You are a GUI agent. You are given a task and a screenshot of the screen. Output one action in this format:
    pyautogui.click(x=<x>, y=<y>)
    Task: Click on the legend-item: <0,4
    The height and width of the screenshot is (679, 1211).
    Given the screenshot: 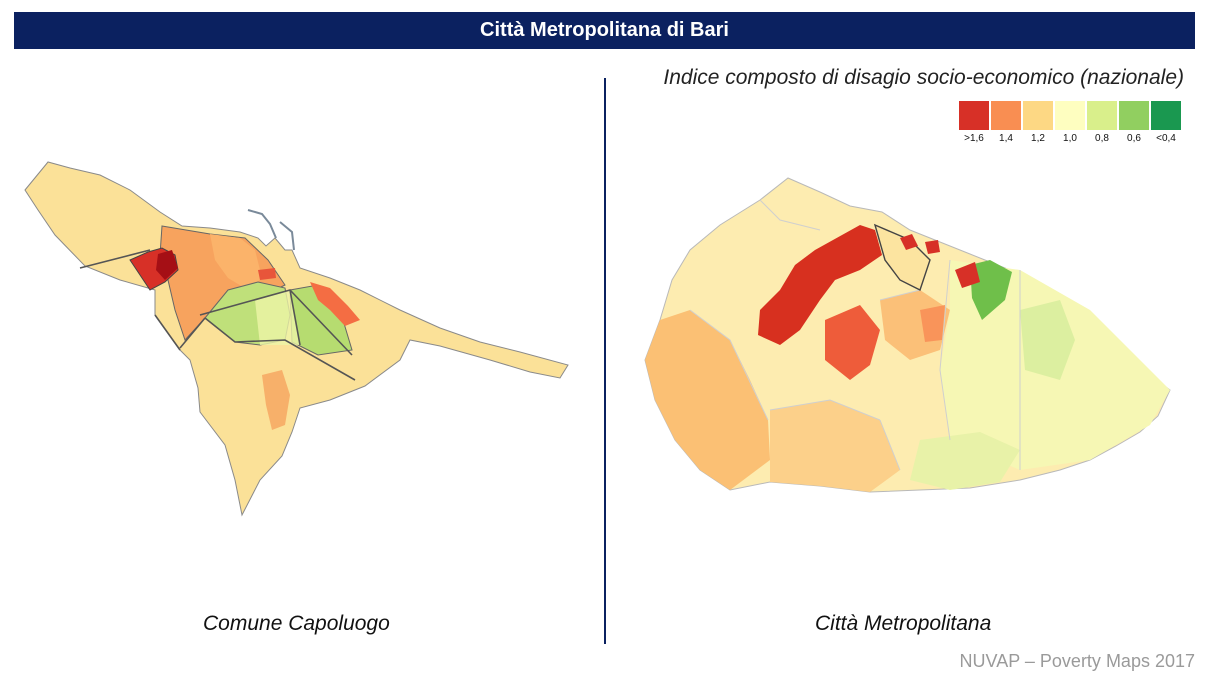 What is the action you would take?
    pyautogui.click(x=1166, y=122)
    